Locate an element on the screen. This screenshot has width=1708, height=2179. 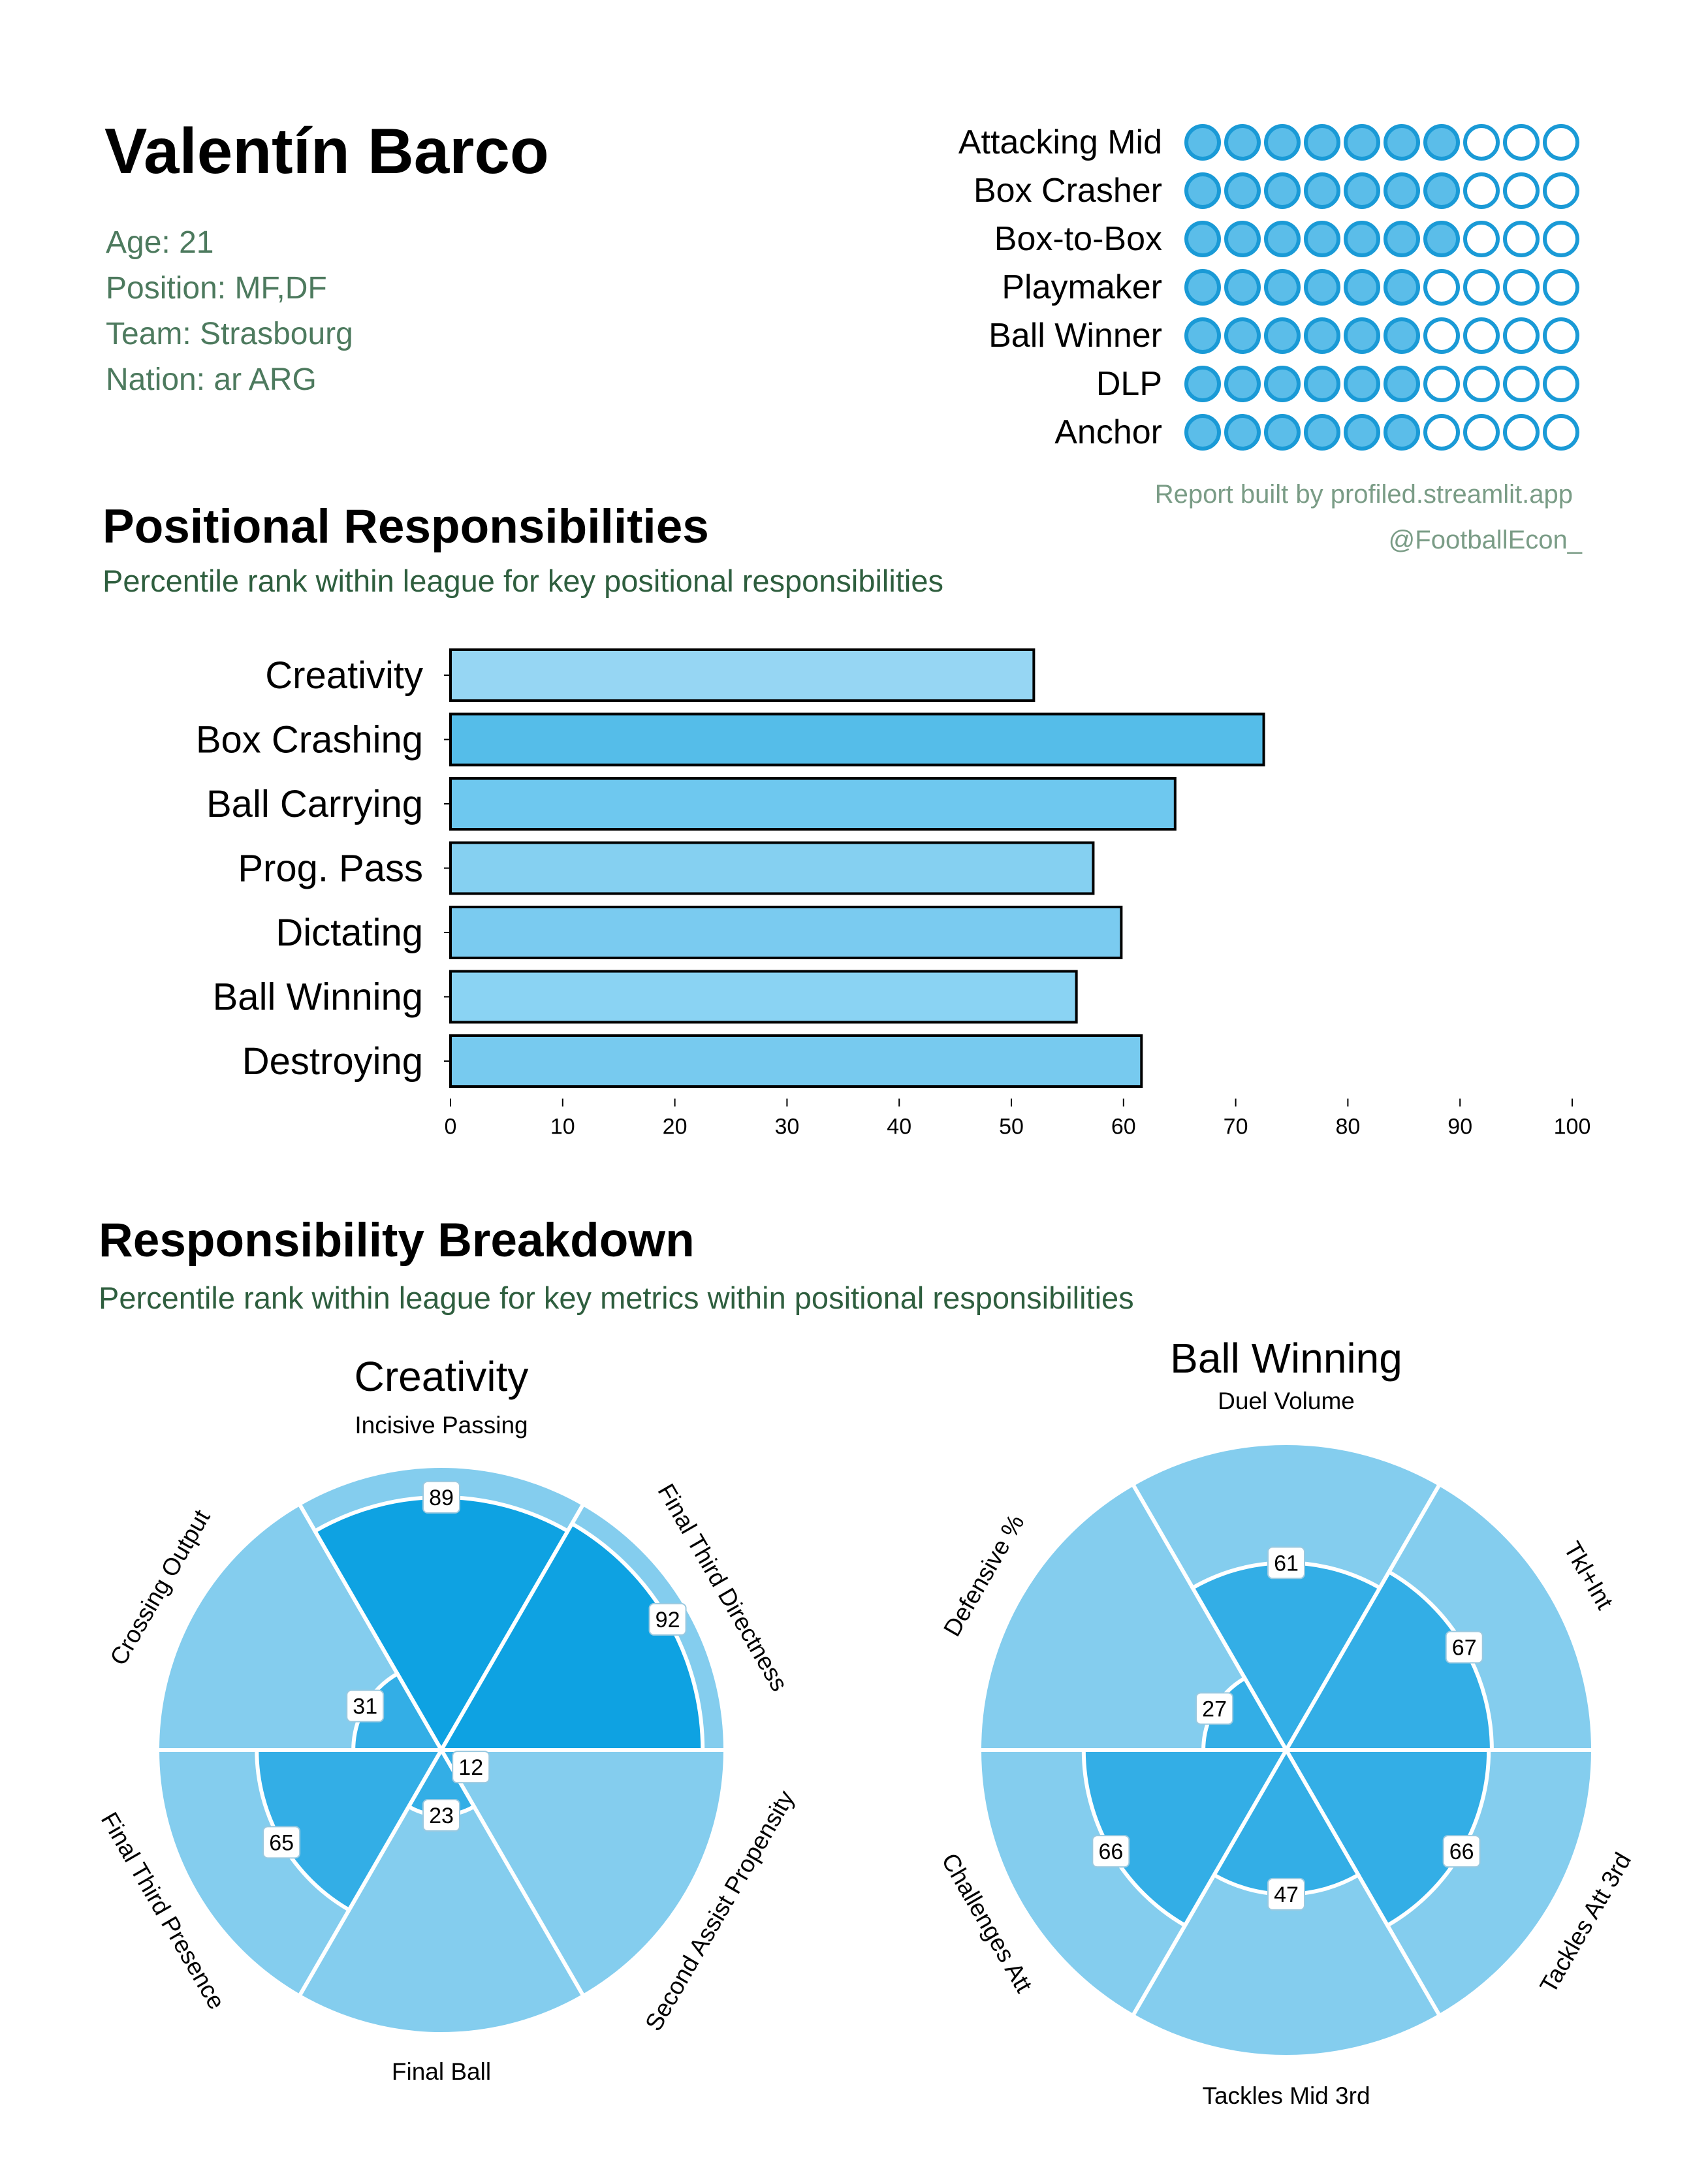
wedge-bg-defensive is located at coordinates (1133, 1616).